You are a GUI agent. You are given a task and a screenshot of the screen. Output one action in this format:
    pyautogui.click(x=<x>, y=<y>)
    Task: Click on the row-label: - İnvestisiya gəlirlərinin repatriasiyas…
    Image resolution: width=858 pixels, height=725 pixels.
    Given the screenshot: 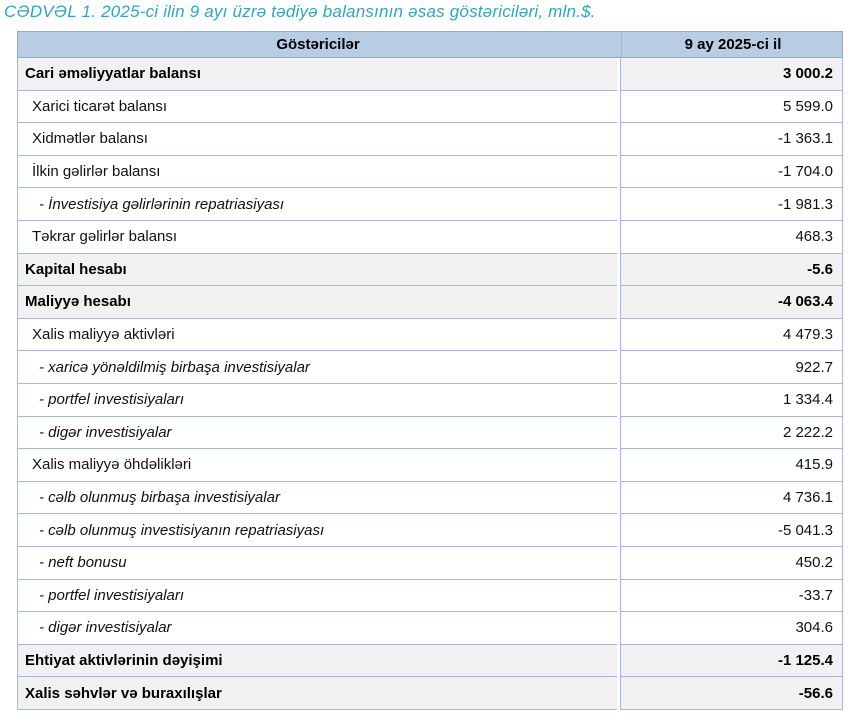 What is the action you would take?
    pyautogui.click(x=317, y=204)
    